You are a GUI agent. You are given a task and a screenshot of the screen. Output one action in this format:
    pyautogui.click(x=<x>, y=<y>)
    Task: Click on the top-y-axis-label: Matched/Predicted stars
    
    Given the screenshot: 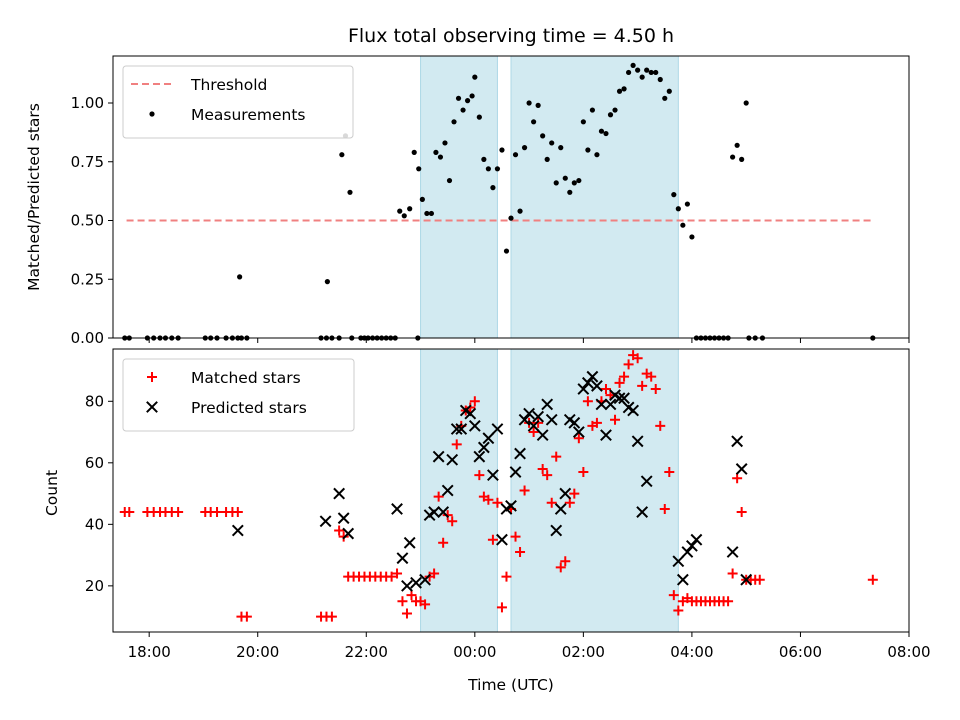 What is the action you would take?
    pyautogui.click(x=34, y=197)
    